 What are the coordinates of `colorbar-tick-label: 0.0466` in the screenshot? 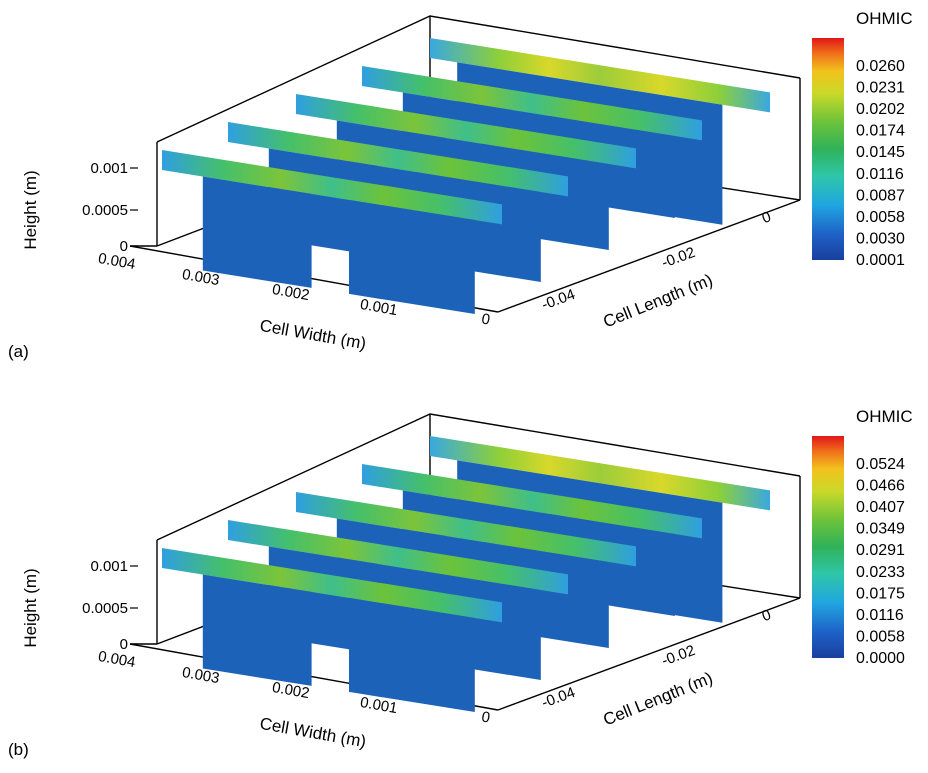 It's located at (880, 486).